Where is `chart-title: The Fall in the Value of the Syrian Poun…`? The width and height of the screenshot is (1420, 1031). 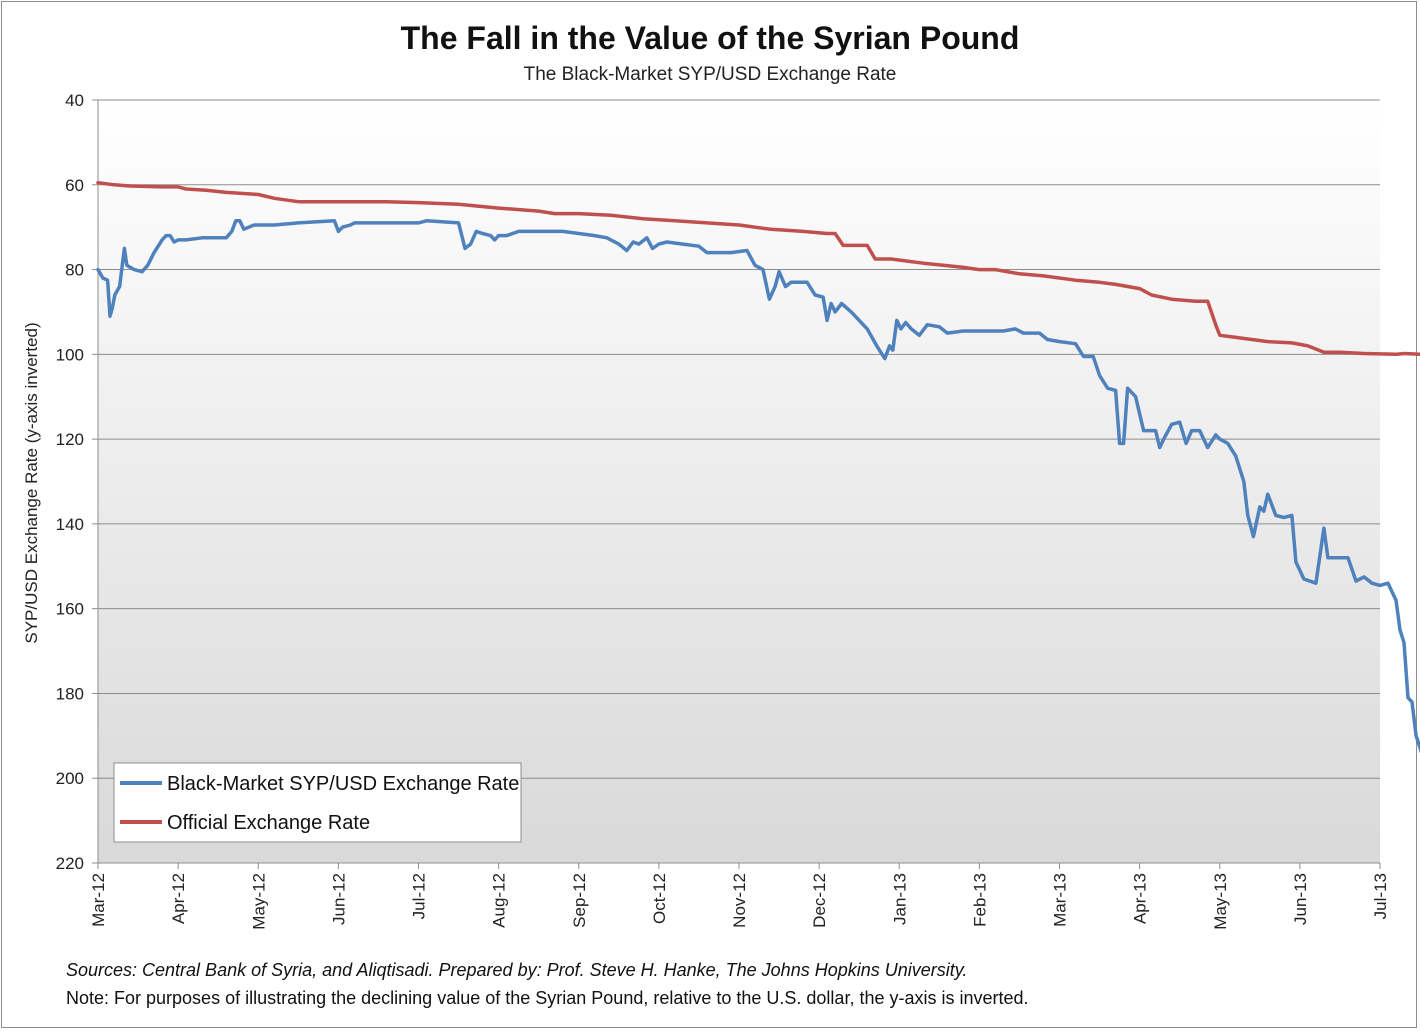 chart-title: The Fall in the Value of the Syrian Poun… is located at coordinates (710, 38).